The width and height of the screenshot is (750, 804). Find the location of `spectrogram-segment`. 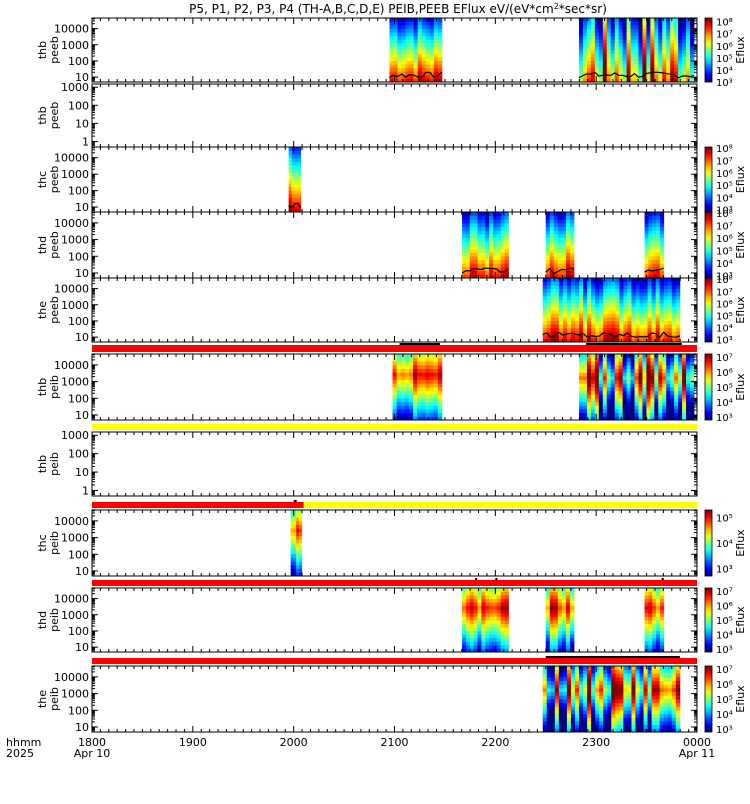

spectrogram-segment is located at coordinates (415, 50).